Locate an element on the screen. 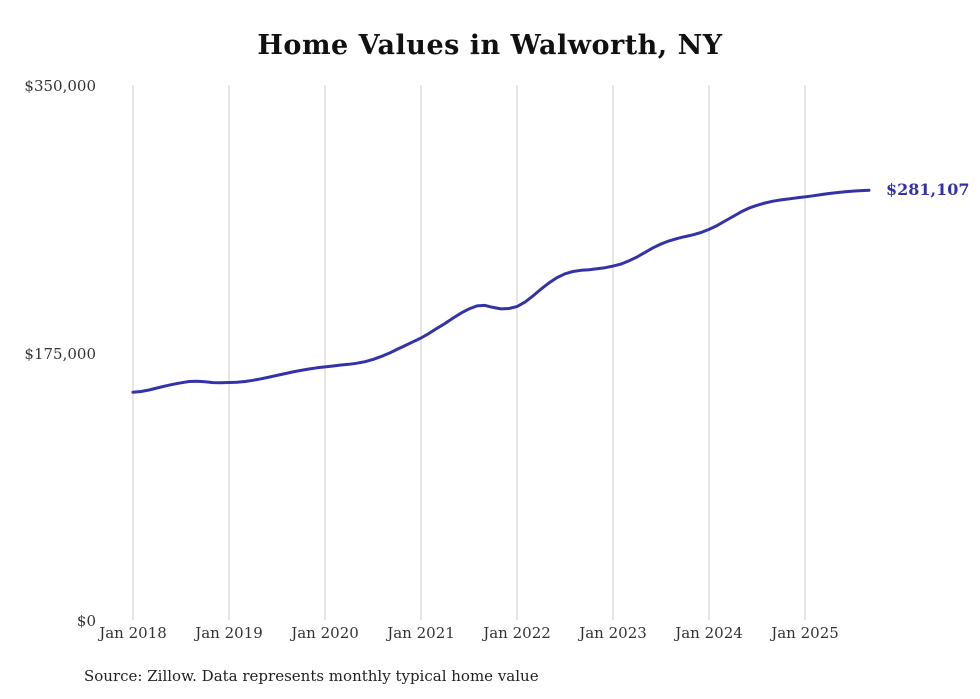 The image size is (980, 699). x-tick-label: Jan 2025 is located at coordinates (805, 633).